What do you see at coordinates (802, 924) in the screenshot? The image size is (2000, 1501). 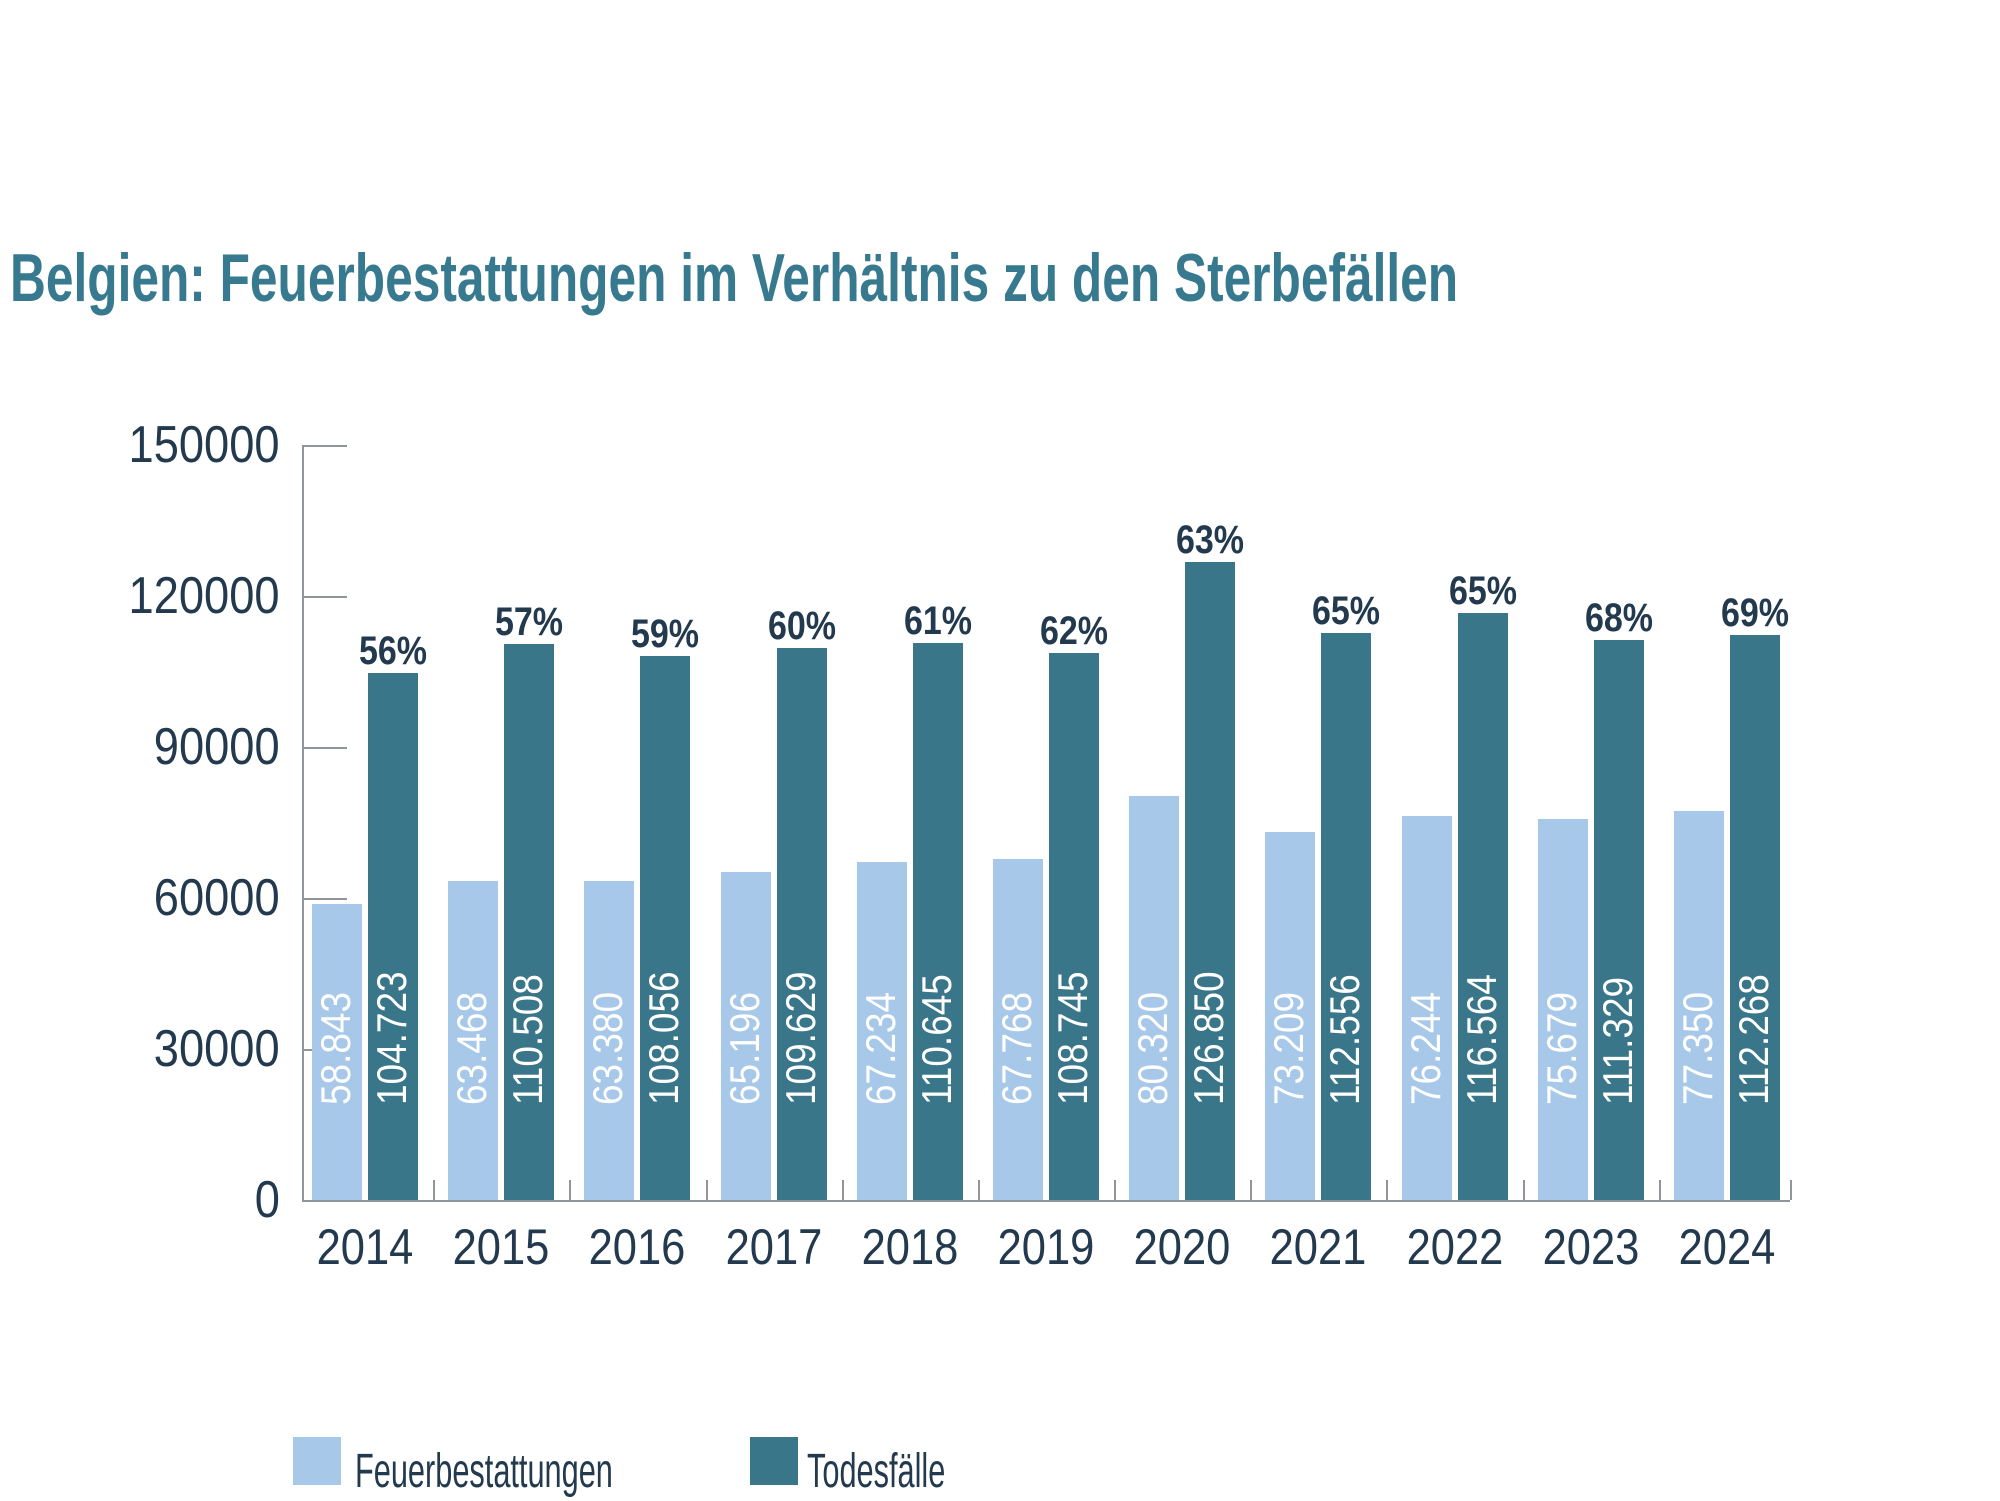 I see `bar-deaths-2017` at bounding box center [802, 924].